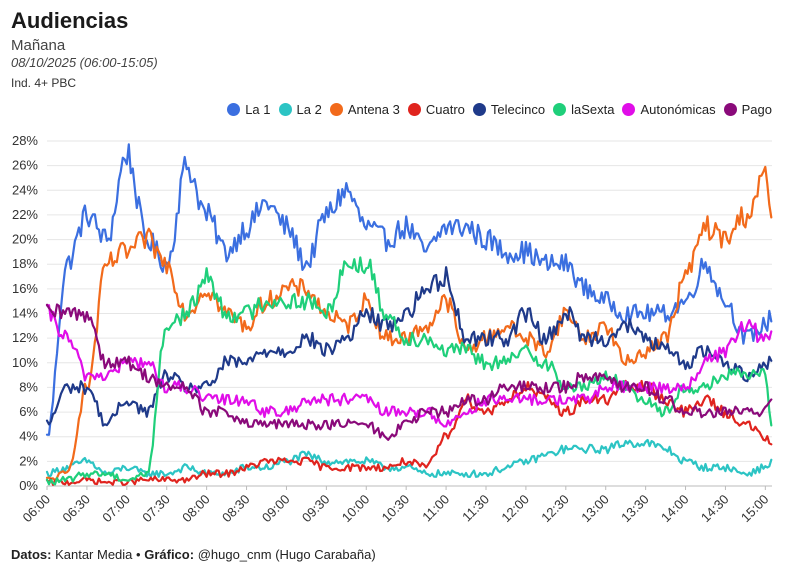 The width and height of the screenshot is (794, 575). What do you see at coordinates (28, 460) in the screenshot?
I see `y-tick-label: 2%` at bounding box center [28, 460].